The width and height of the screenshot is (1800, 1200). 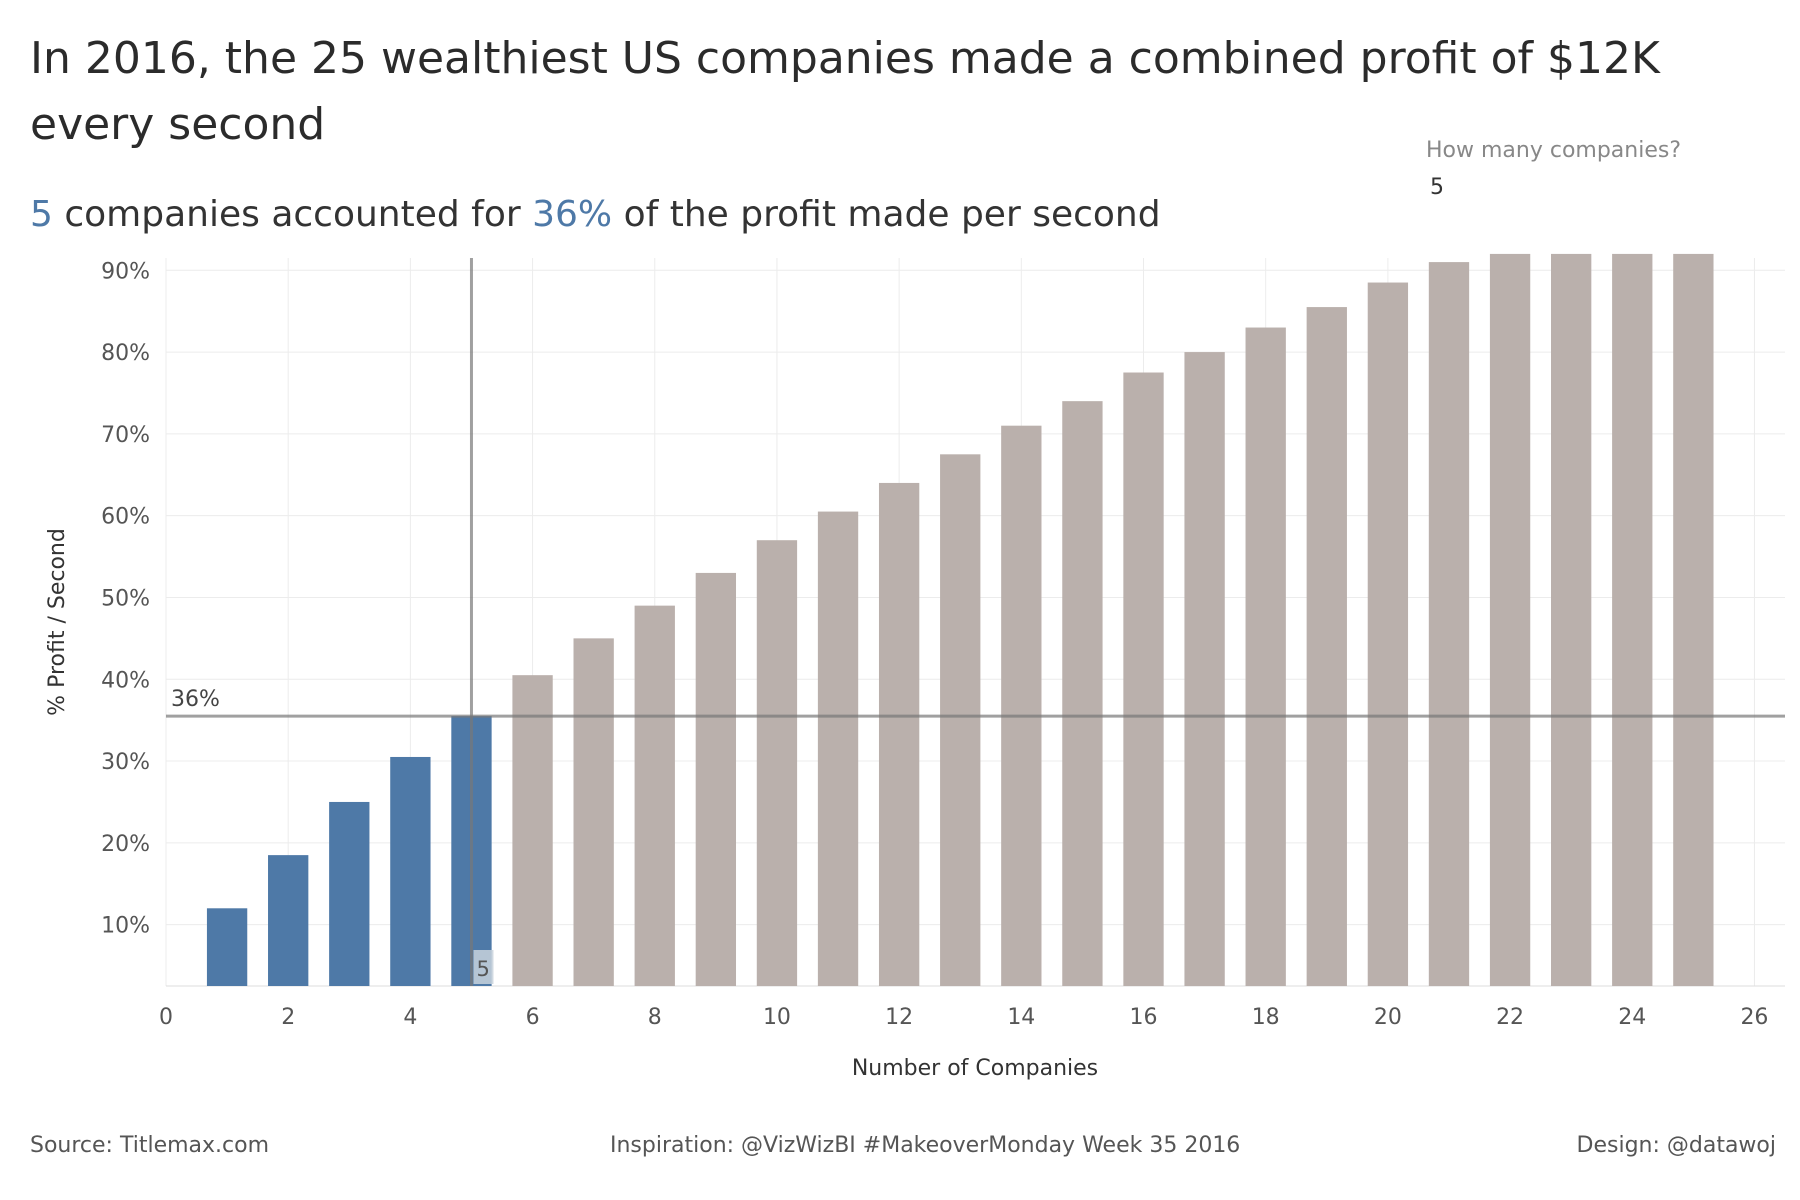 I want to click on selected-count-label-bg, so click(x=483, y=967).